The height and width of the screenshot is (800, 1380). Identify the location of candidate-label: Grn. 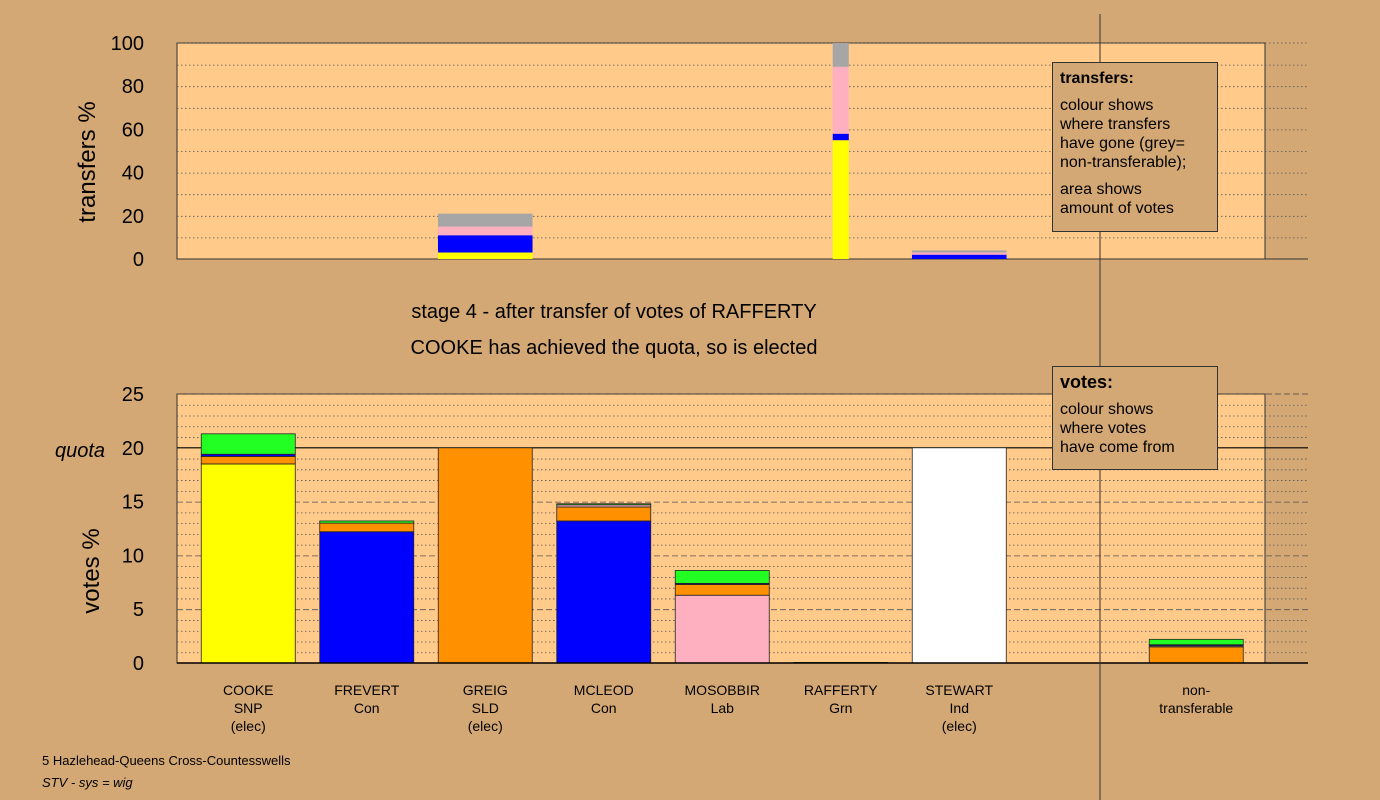
(840, 708).